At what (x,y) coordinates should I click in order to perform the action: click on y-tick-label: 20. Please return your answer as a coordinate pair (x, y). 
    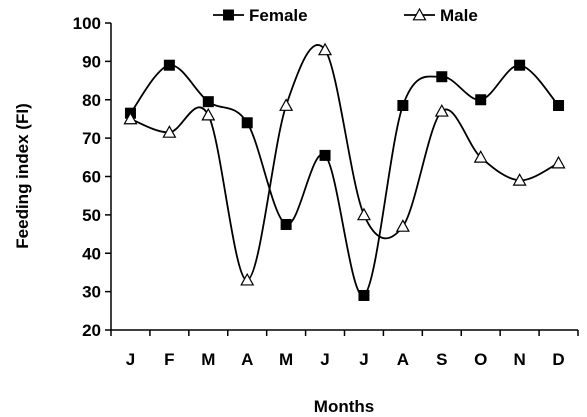
    Looking at the image, I should click on (91, 330).